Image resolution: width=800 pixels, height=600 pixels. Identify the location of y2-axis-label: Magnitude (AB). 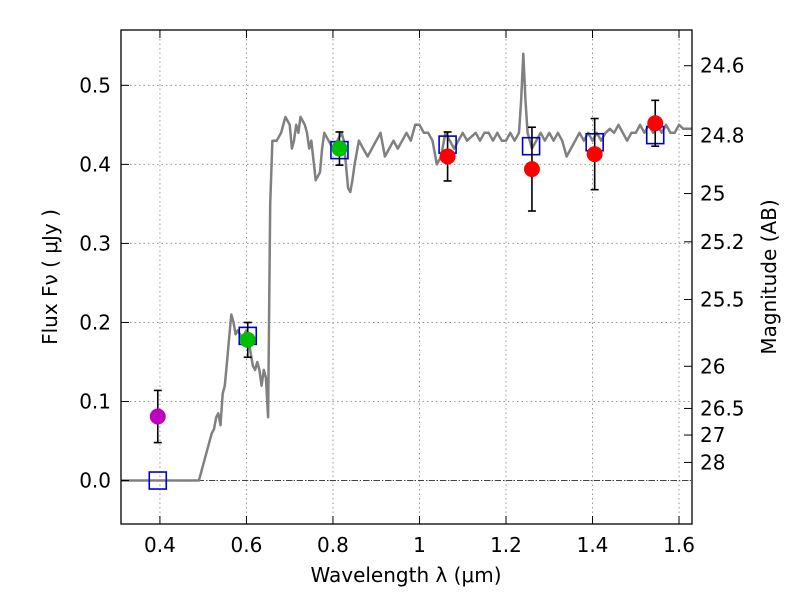
(769, 276).